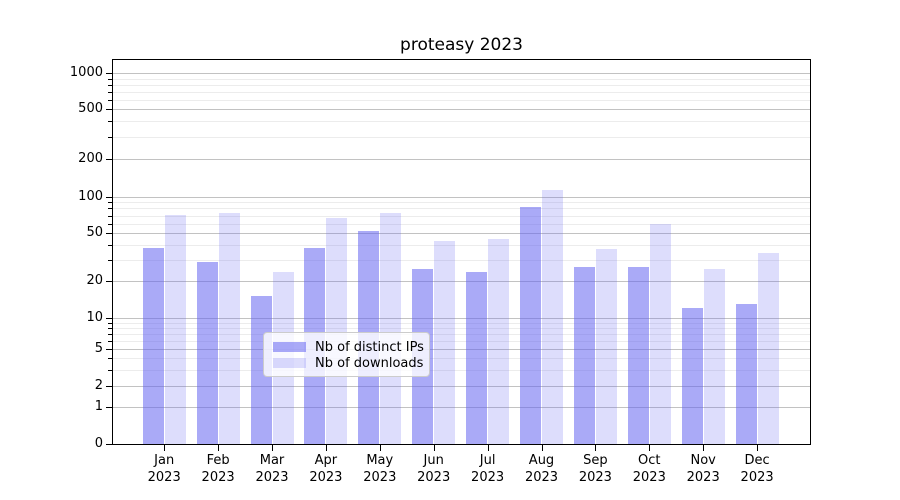  What do you see at coordinates (488, 469) in the screenshot?
I see `x-tick-label: Jul 2023` at bounding box center [488, 469].